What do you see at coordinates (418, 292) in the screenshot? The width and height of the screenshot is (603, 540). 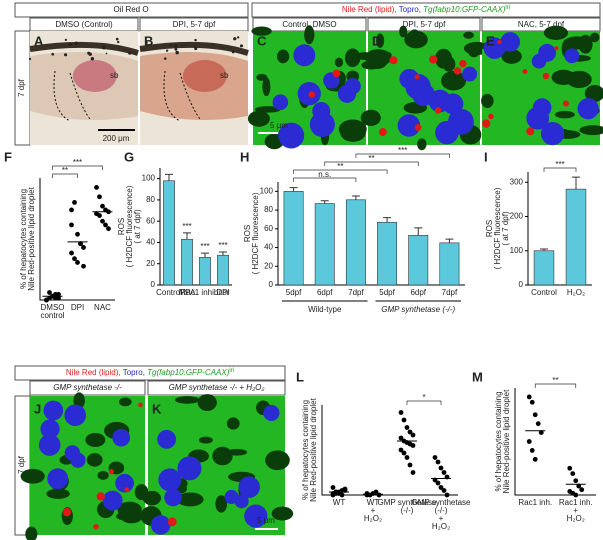 I see `x-tick-label: 6dpf` at bounding box center [418, 292].